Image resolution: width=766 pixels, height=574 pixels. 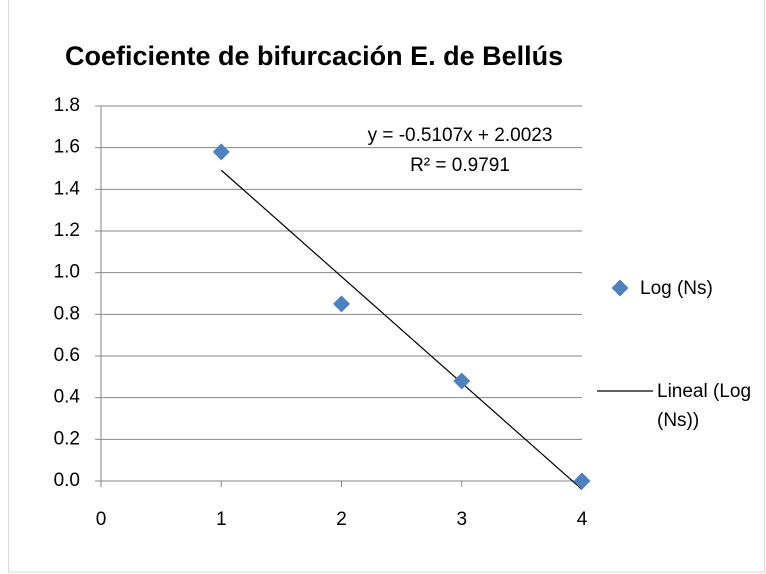 I want to click on y-tick-label: 1.0, so click(x=67, y=272).